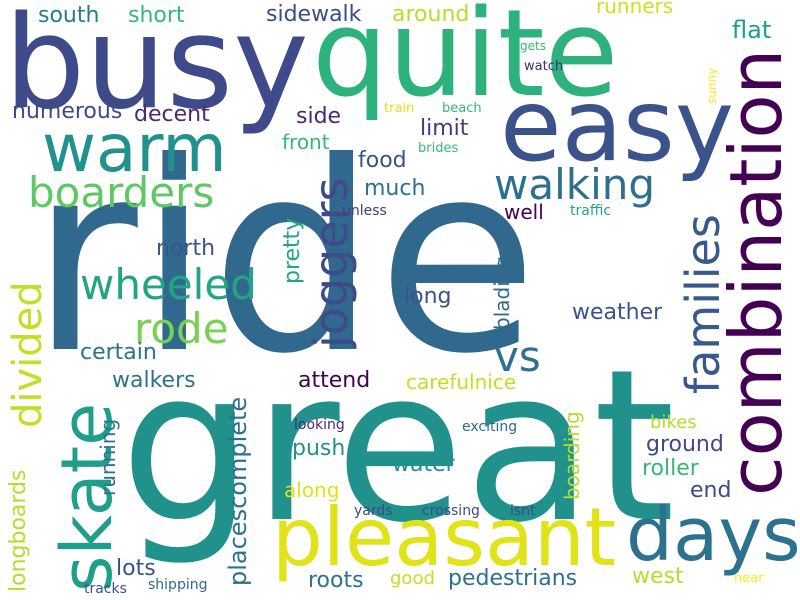 The width and height of the screenshot is (800, 600). I want to click on word-food: food, so click(382, 160).